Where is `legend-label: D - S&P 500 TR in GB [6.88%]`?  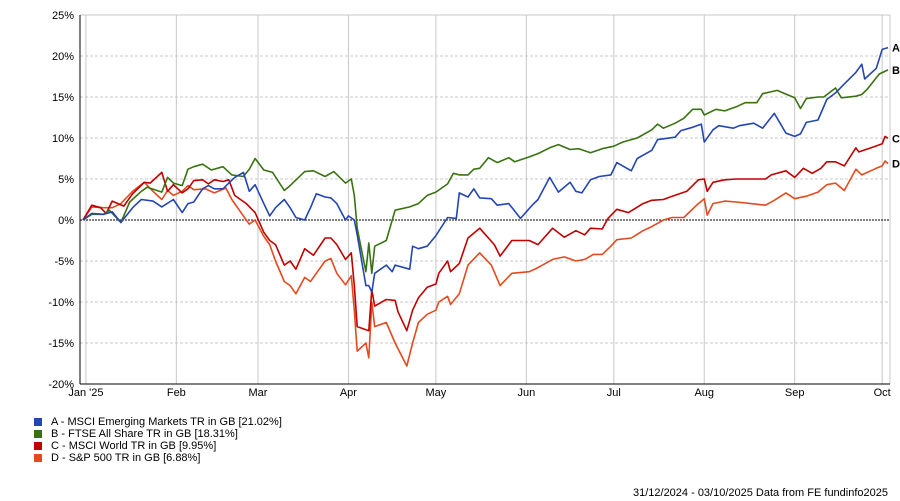 legend-label: D - S&P 500 TR in GB [6.88%] is located at coordinates (126, 458).